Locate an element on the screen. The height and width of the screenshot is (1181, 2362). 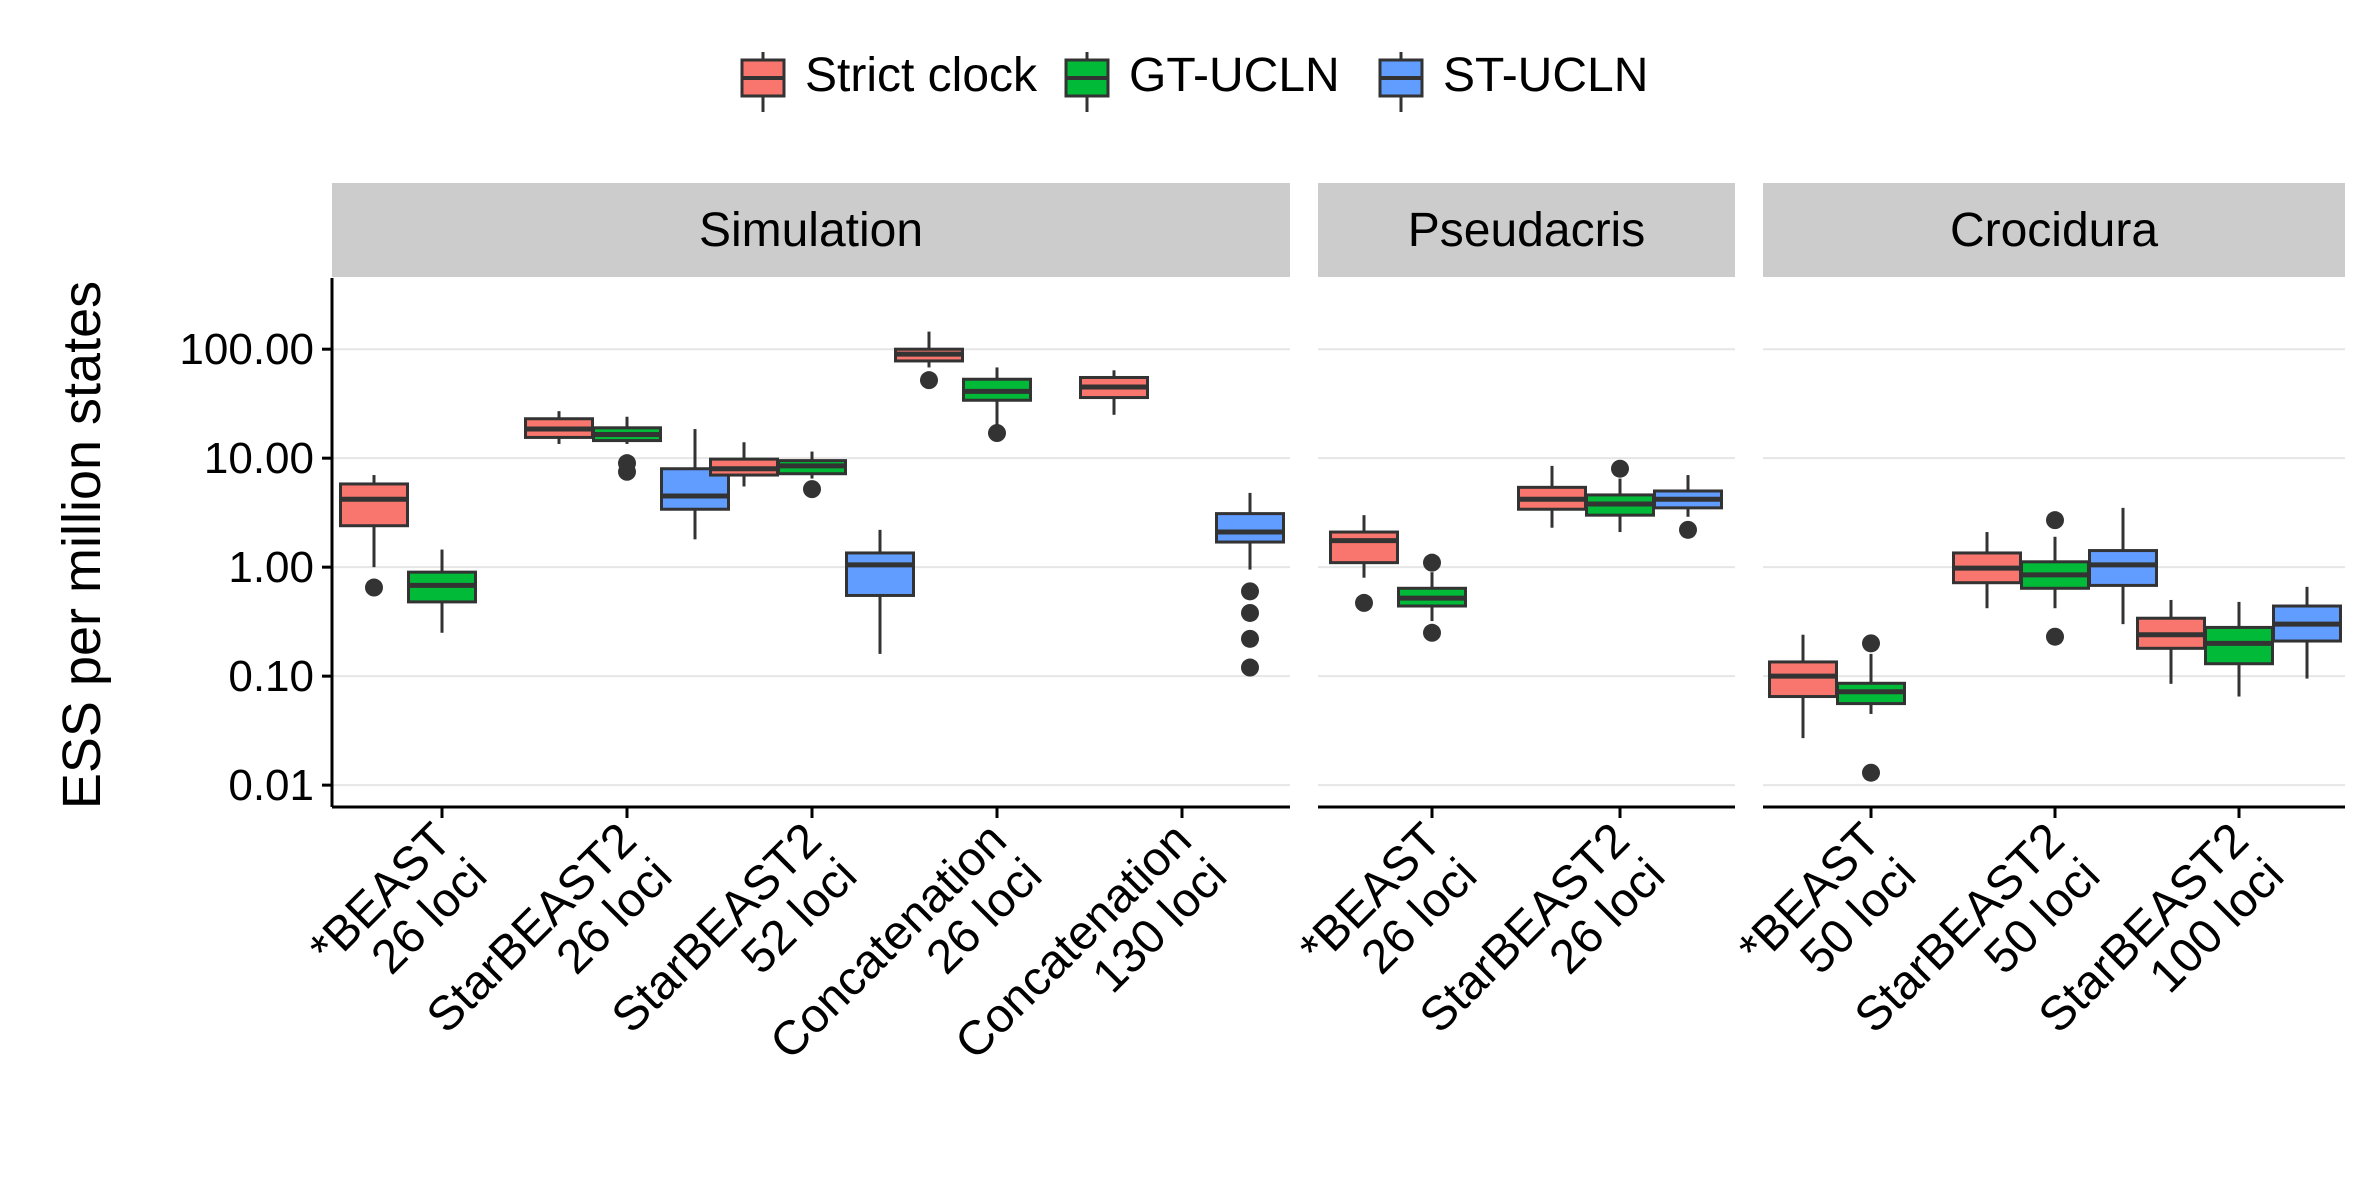
legend-item-gt-ucln: GT-UCLN is located at coordinates (1202, 80).